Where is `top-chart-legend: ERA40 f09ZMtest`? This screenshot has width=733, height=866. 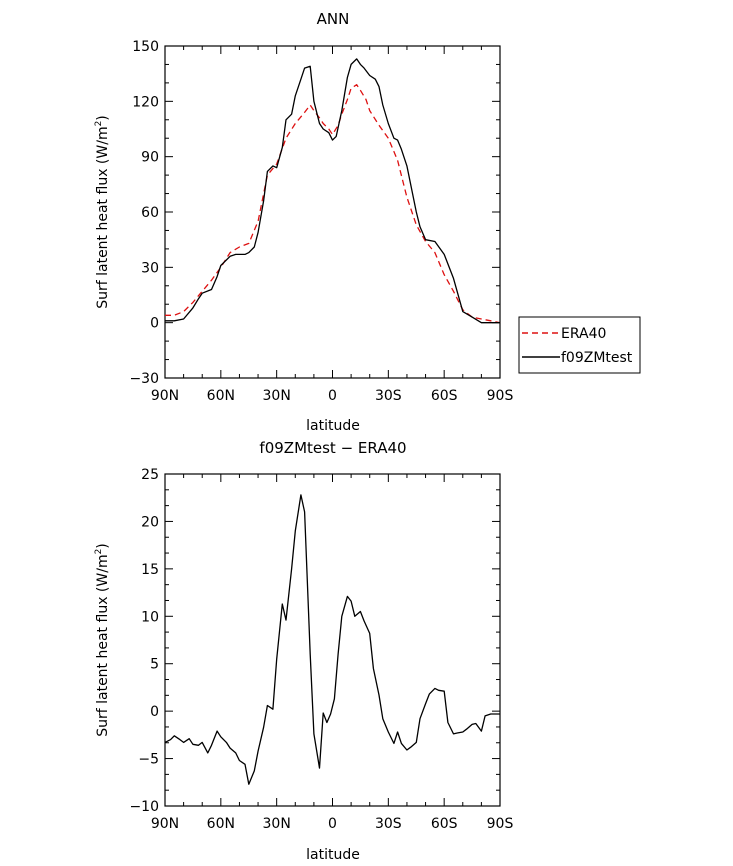 top-chart-legend: ERA40 f09ZMtest is located at coordinates (579, 345).